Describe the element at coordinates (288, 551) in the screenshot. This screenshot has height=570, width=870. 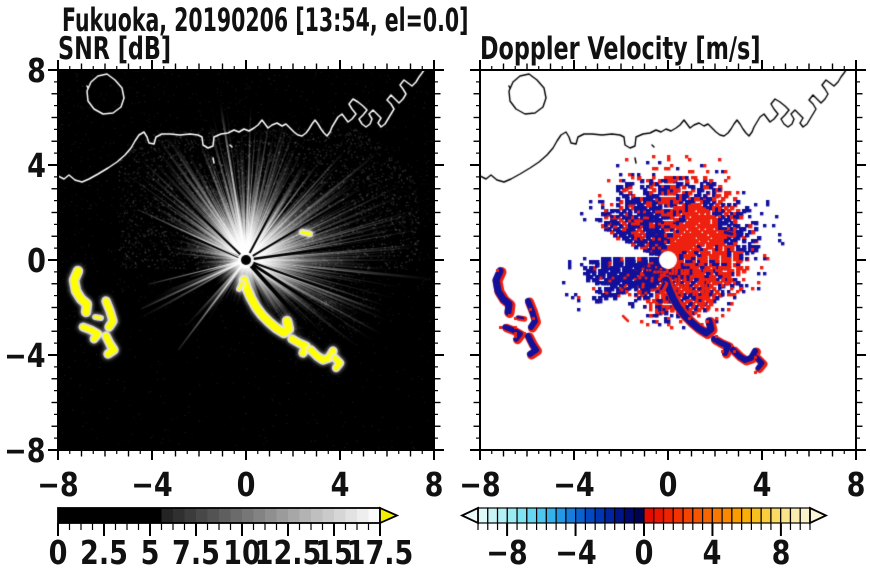
I see `snr-colorbar-label: 12.5` at that location.